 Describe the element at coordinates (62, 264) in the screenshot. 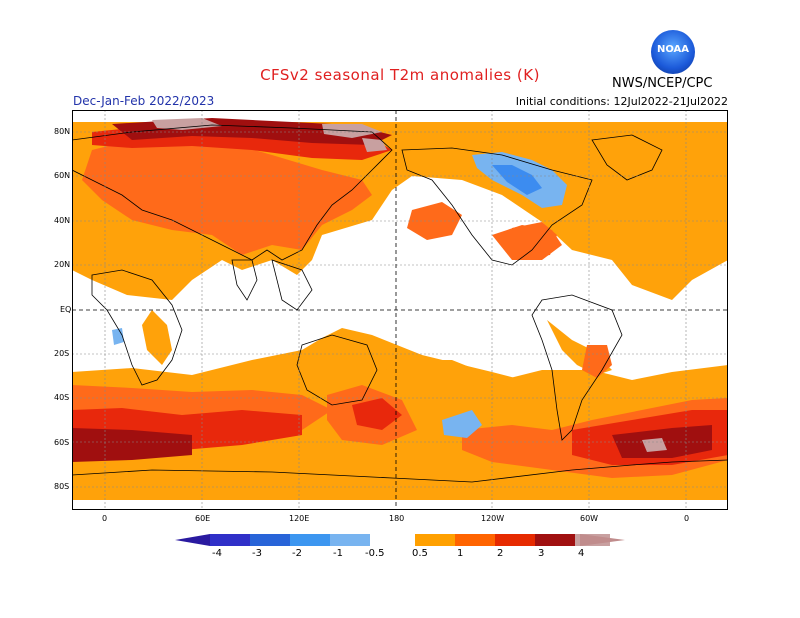

I see `lat-label: 20N` at that location.